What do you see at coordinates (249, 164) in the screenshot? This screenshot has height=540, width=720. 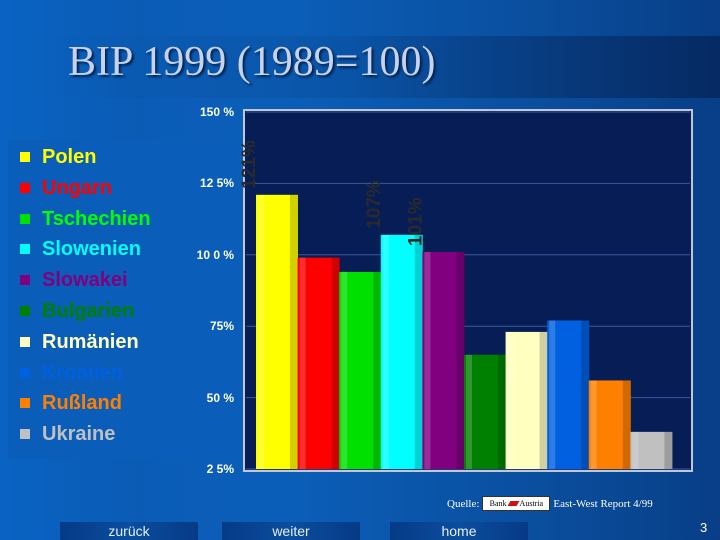 I see `data-label: 121%` at bounding box center [249, 164].